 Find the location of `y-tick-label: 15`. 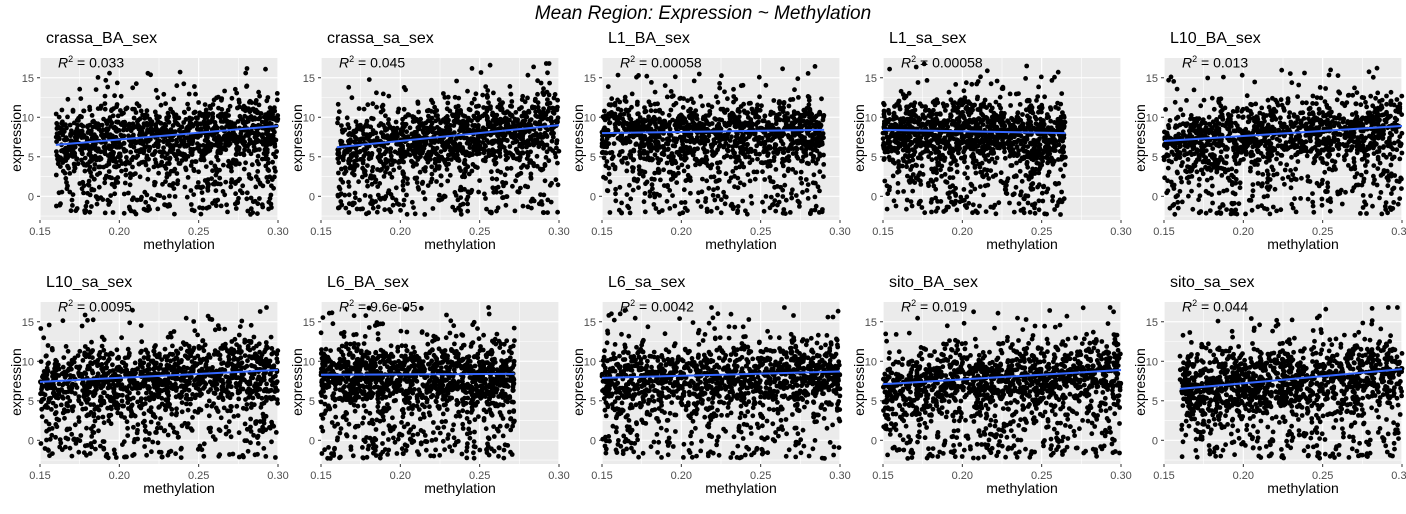

y-tick-label: 15 is located at coordinates (590, 79).